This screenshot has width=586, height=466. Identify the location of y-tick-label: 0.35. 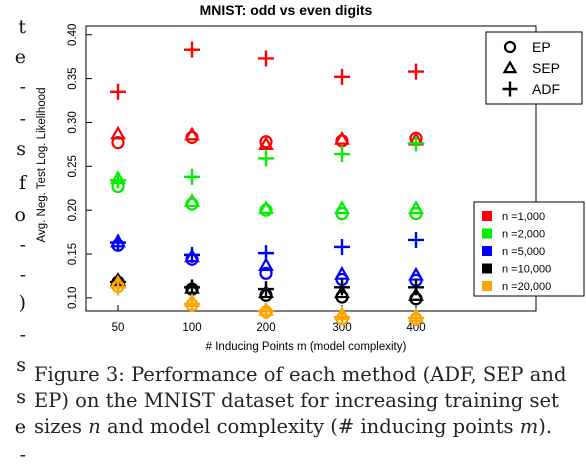
(73, 78).